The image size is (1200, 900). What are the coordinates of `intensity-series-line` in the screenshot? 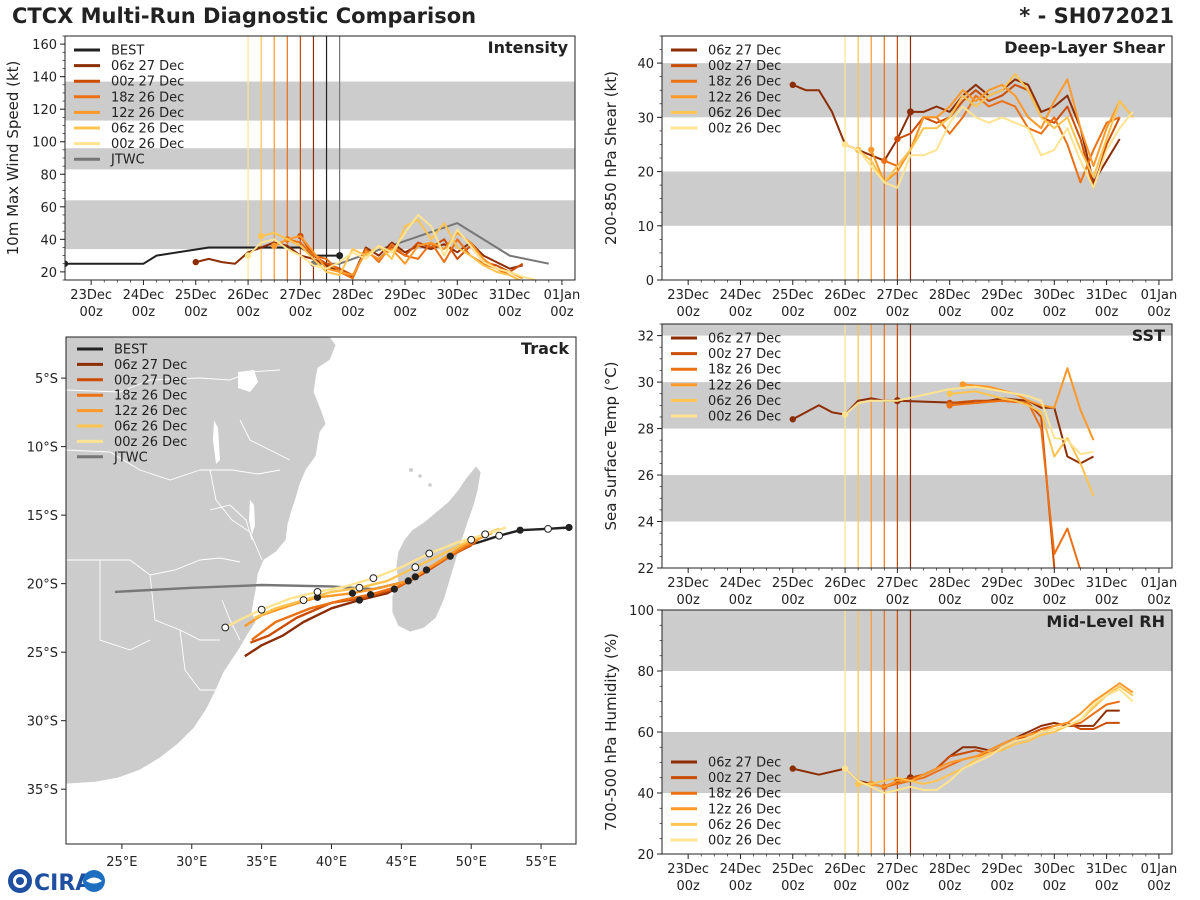 It's located at (392, 246).